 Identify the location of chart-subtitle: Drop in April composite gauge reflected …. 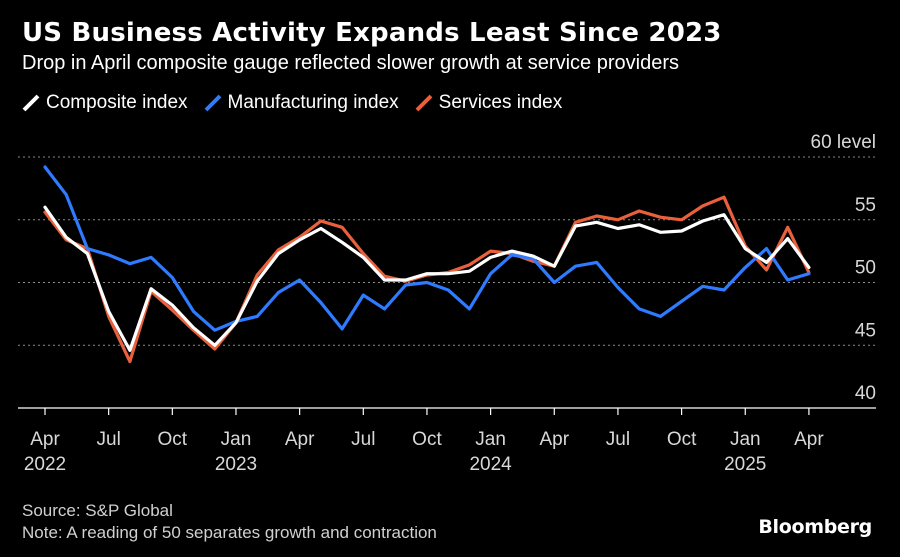
(350, 63).